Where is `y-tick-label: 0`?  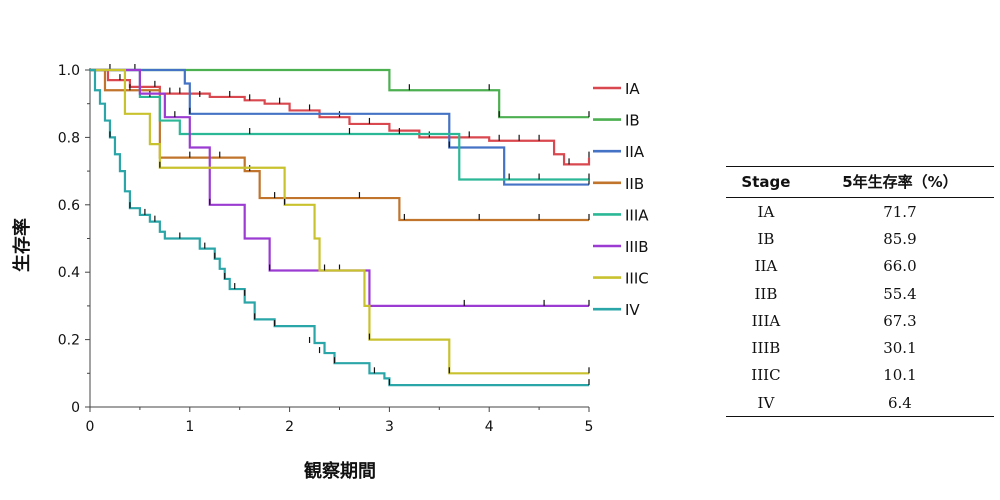 y-tick-label: 0 is located at coordinates (75, 408).